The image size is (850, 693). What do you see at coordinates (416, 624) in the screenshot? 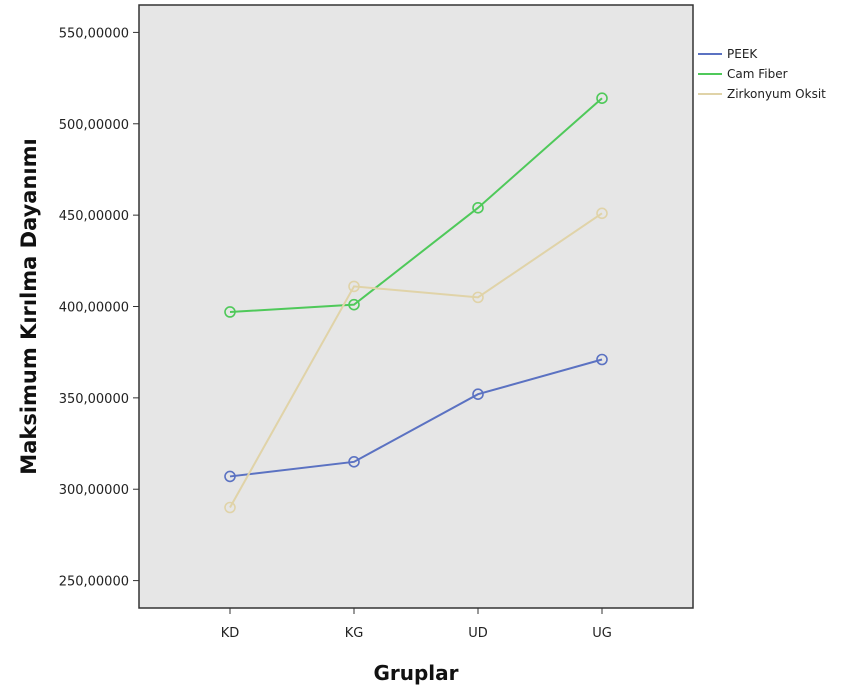
I see `x-axis: KD KG UD UG` at bounding box center [416, 624].